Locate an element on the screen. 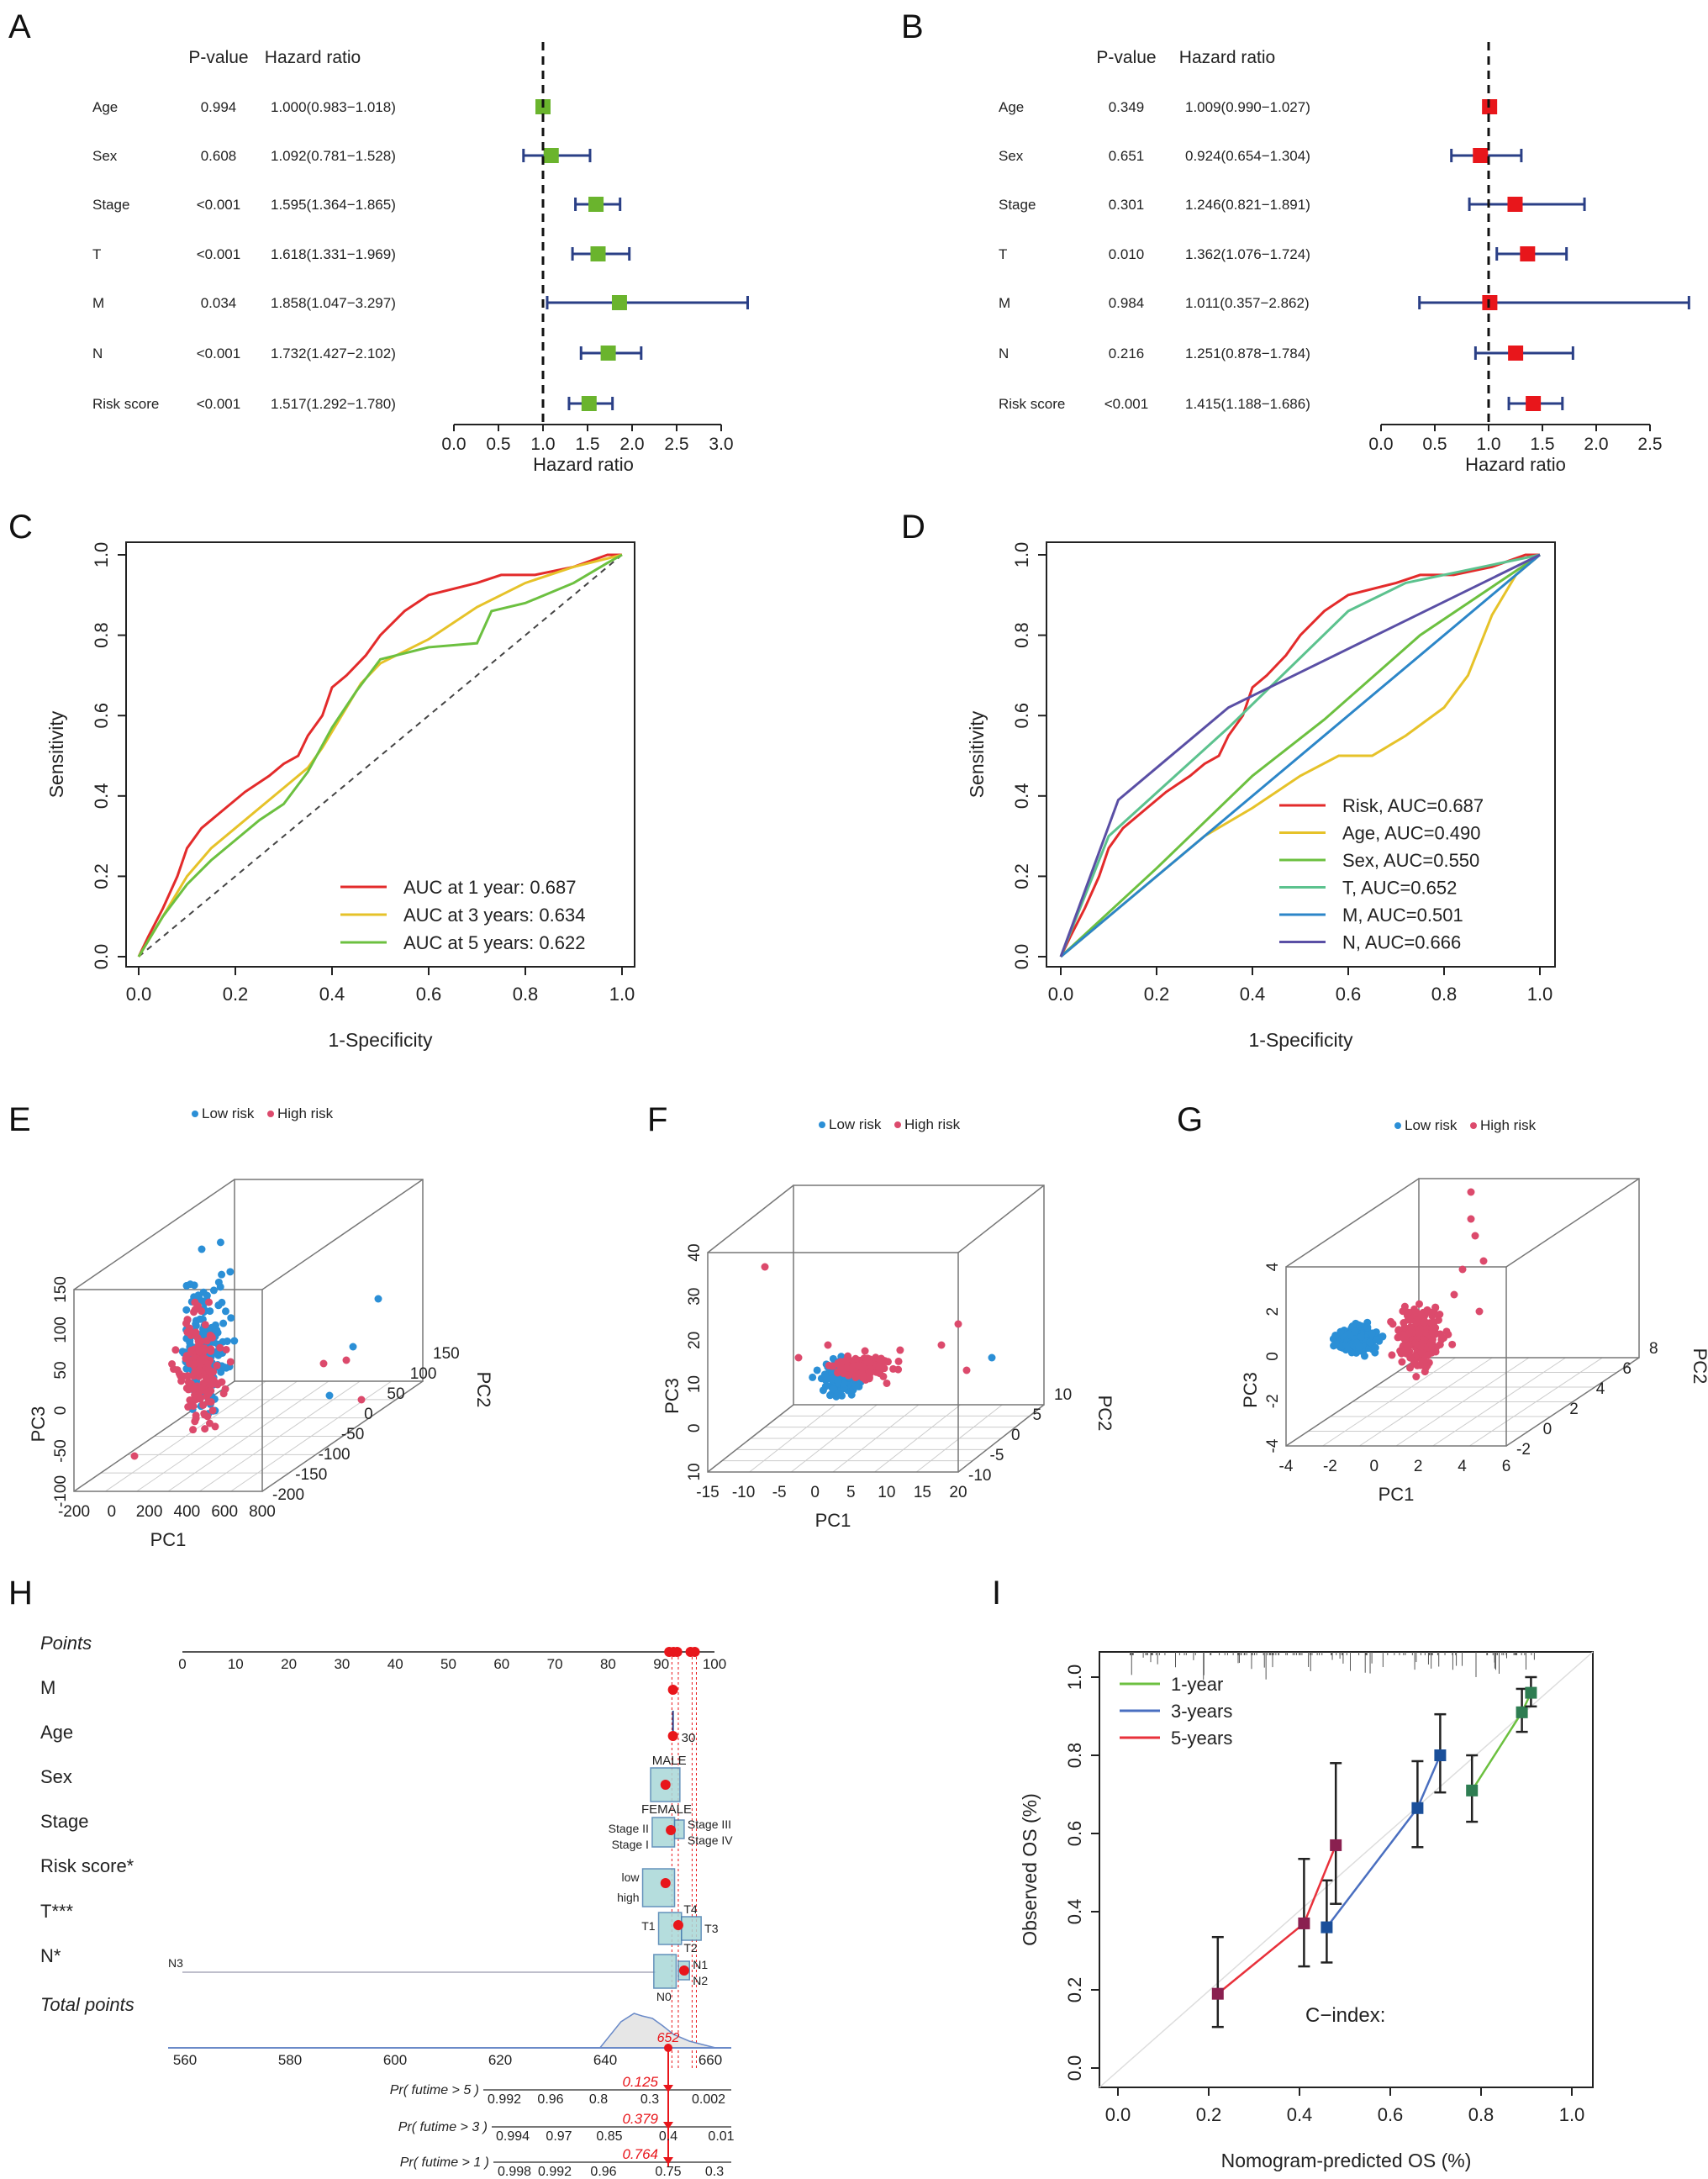  legend-label: Age, AUC=0.490 is located at coordinates (1411, 834).